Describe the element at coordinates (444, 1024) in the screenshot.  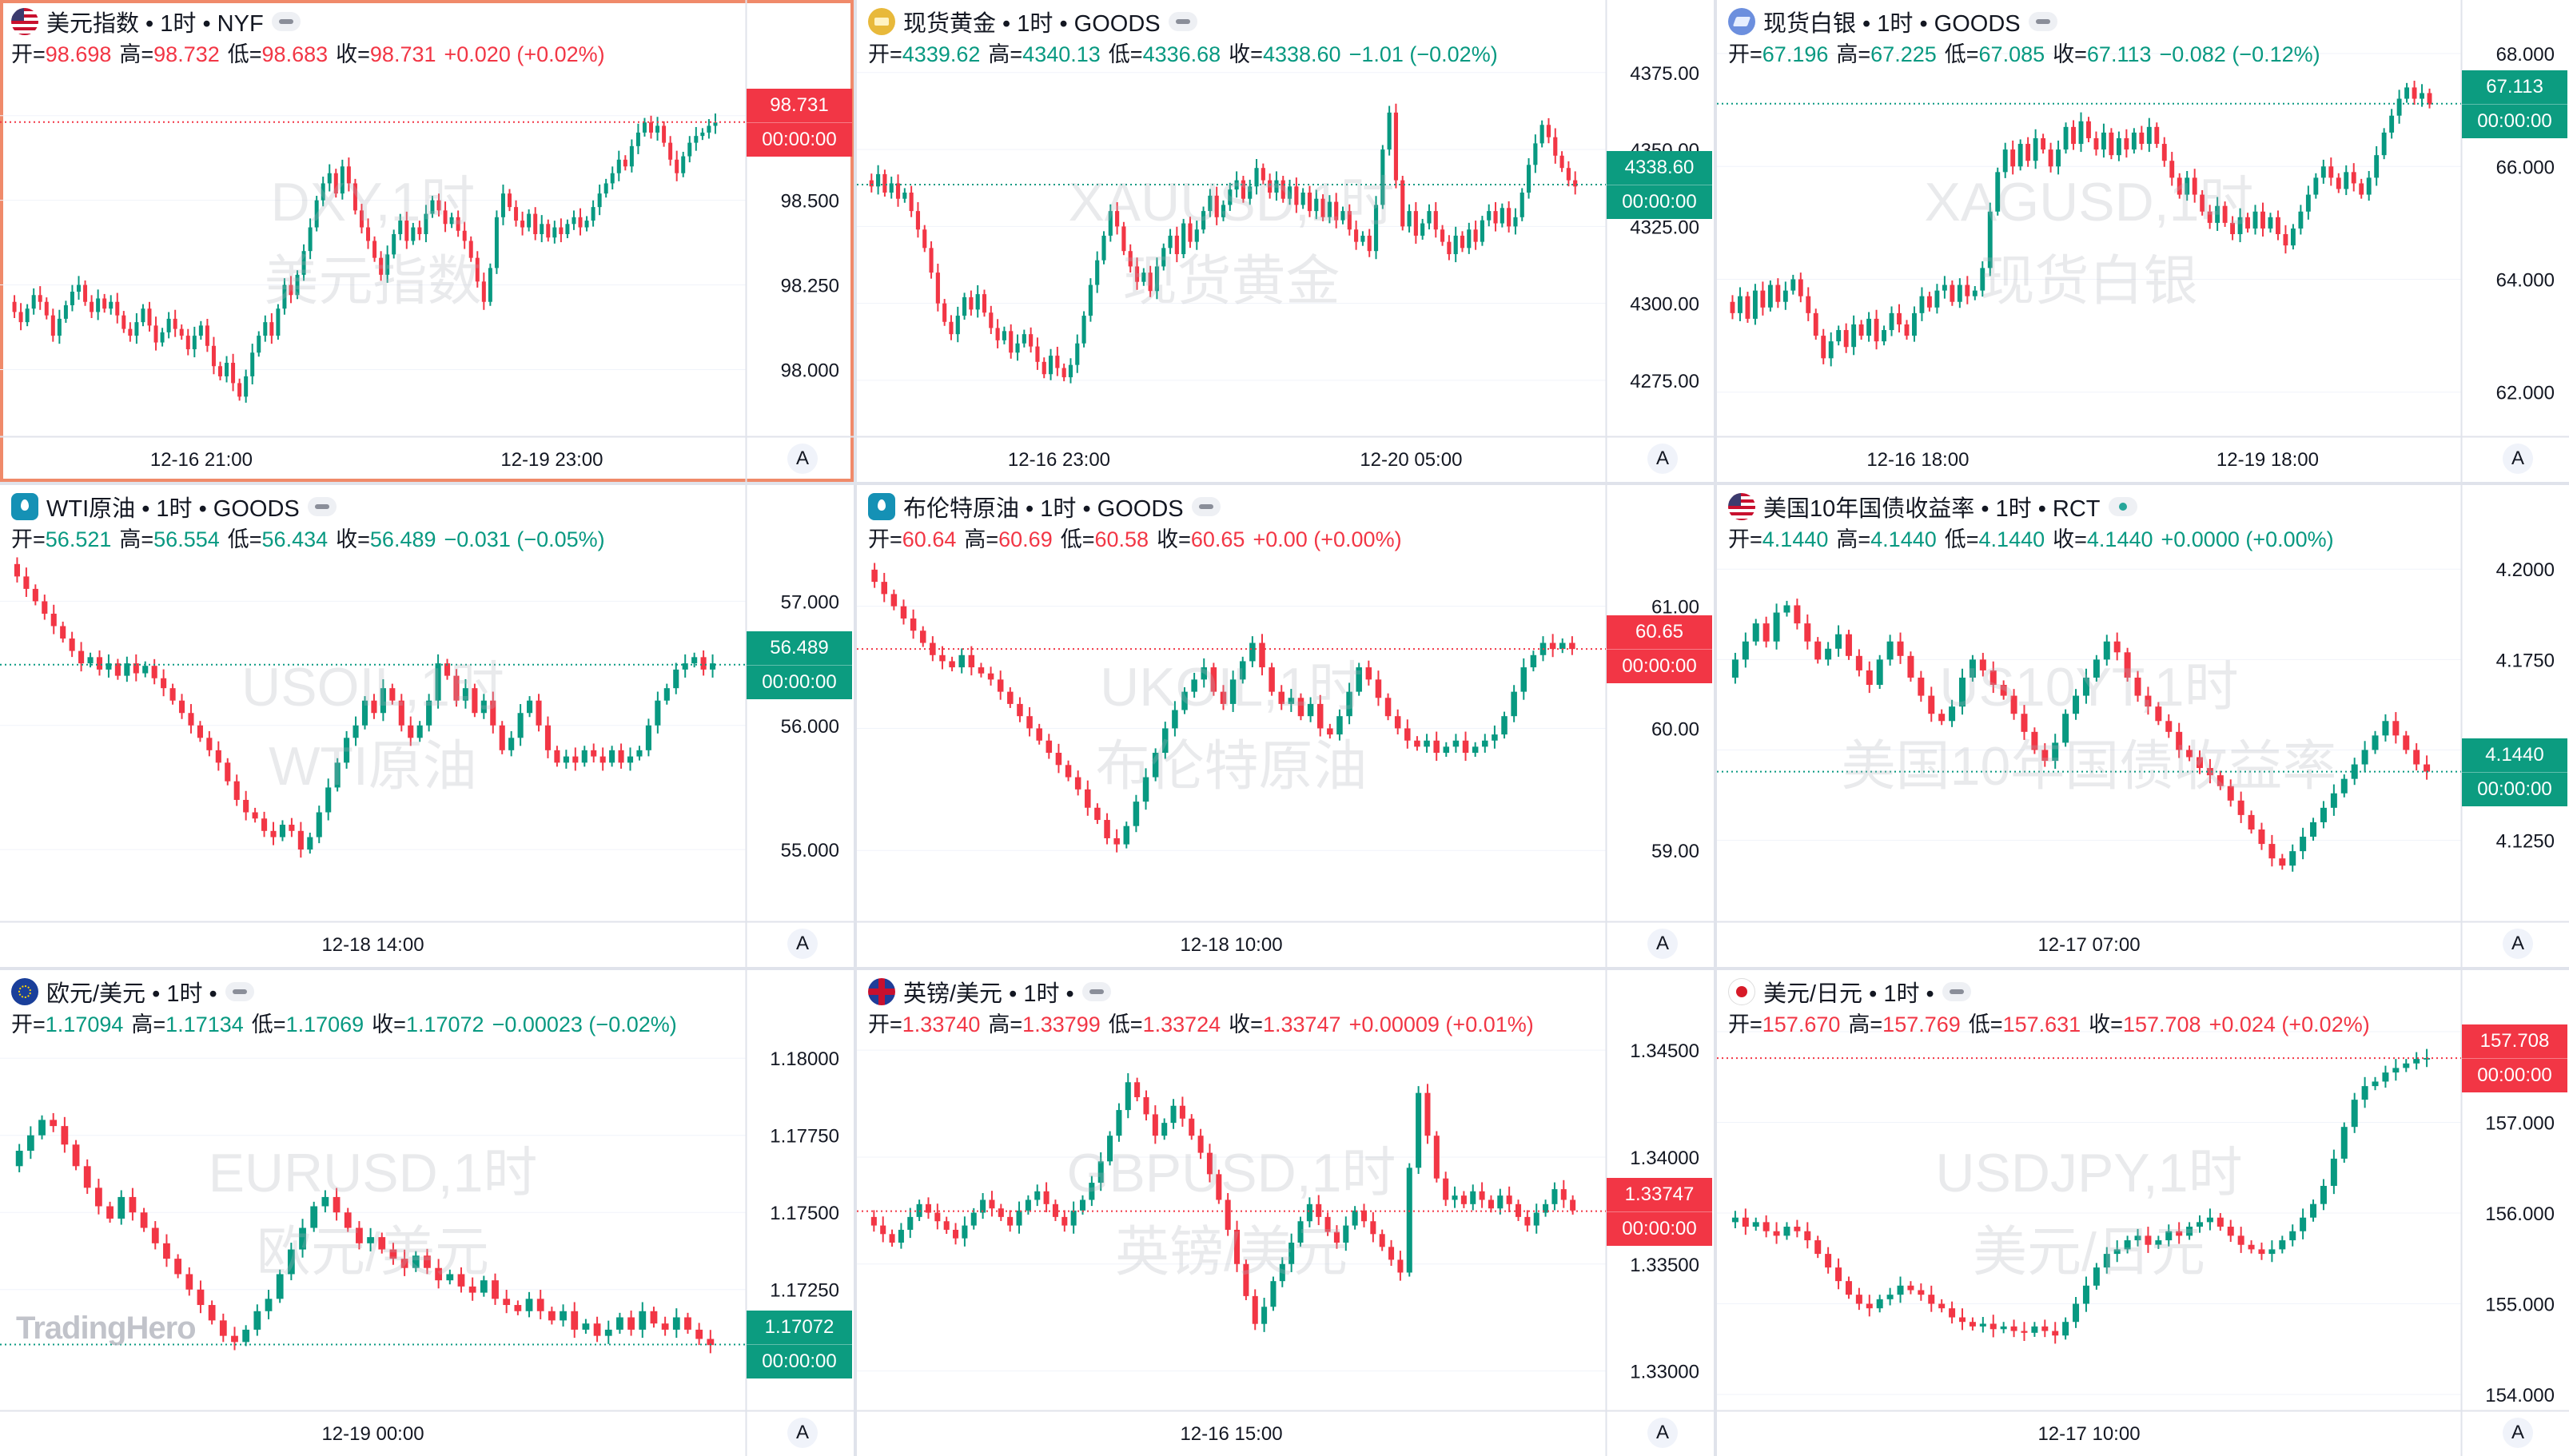
I see `close-value: 1.17072` at that location.